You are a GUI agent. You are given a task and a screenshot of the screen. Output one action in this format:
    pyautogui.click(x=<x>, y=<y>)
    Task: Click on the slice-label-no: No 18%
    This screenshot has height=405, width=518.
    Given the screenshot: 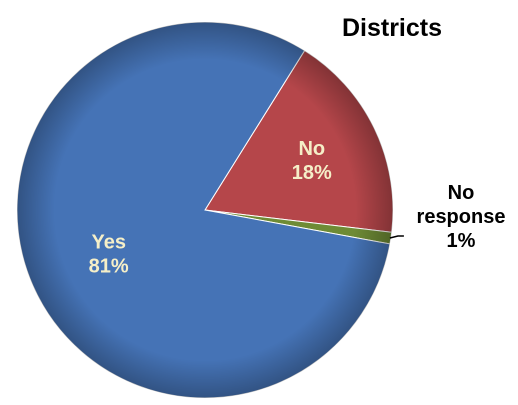 What is the action you would take?
    pyautogui.click(x=312, y=161)
    